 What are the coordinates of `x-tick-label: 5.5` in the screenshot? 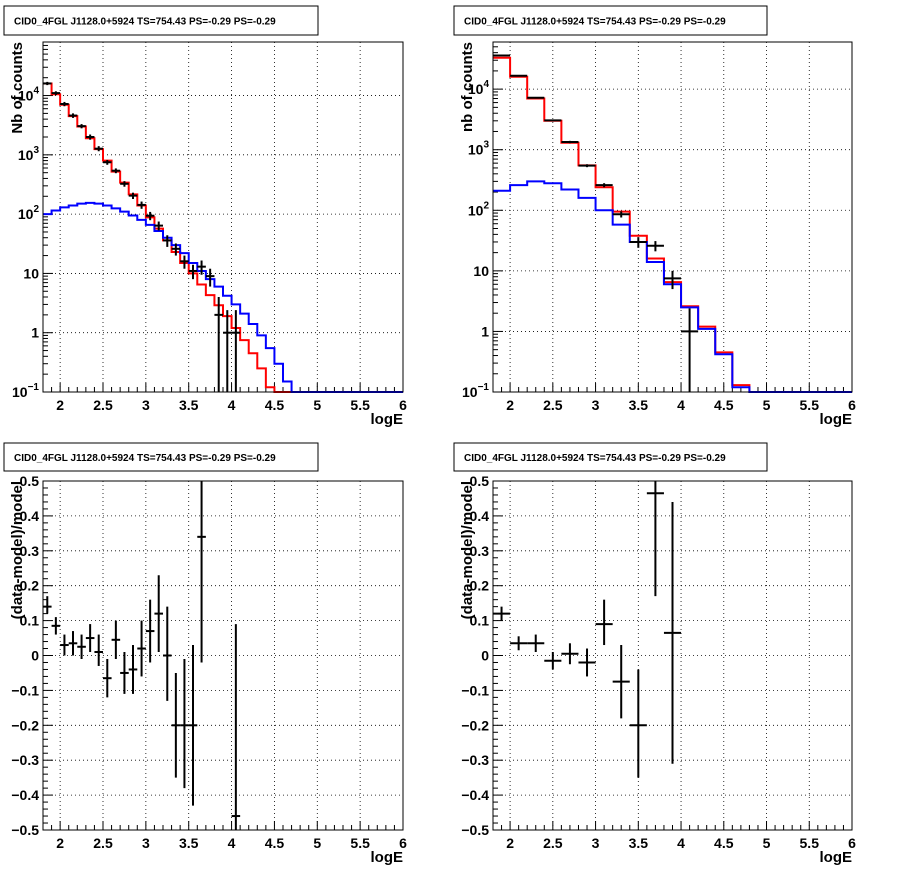 It's located at (810, 405).